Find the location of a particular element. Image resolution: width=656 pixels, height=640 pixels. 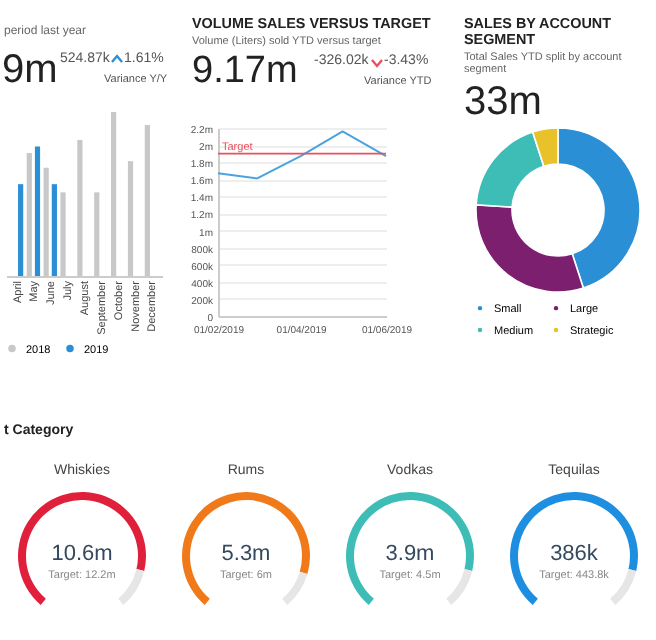

text: 386k is located at coordinates (574, 554).